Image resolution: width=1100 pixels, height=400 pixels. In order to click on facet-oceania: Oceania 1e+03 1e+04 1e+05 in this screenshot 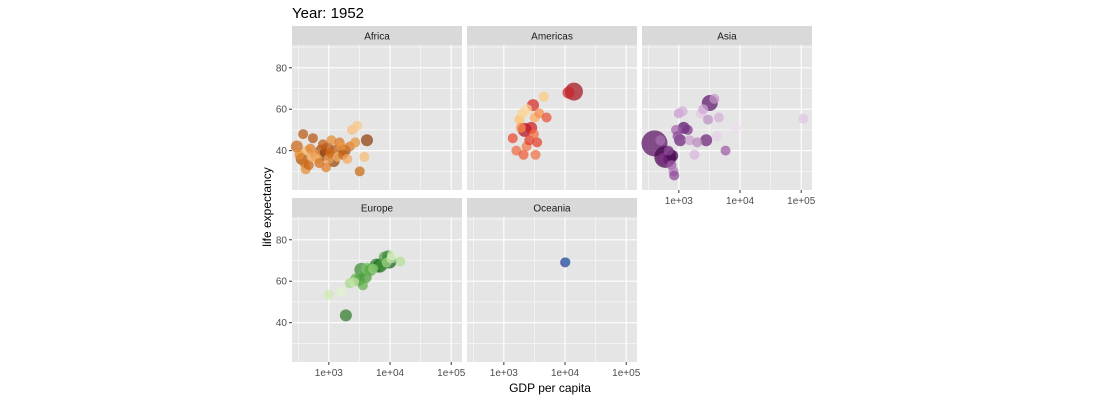, I will do `click(554, 288)`.